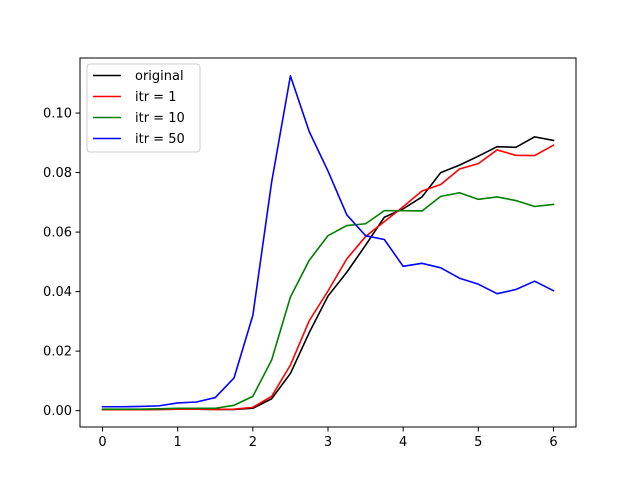  Describe the element at coordinates (160, 139) in the screenshot. I see `legend-label-3: itr = 50` at that location.